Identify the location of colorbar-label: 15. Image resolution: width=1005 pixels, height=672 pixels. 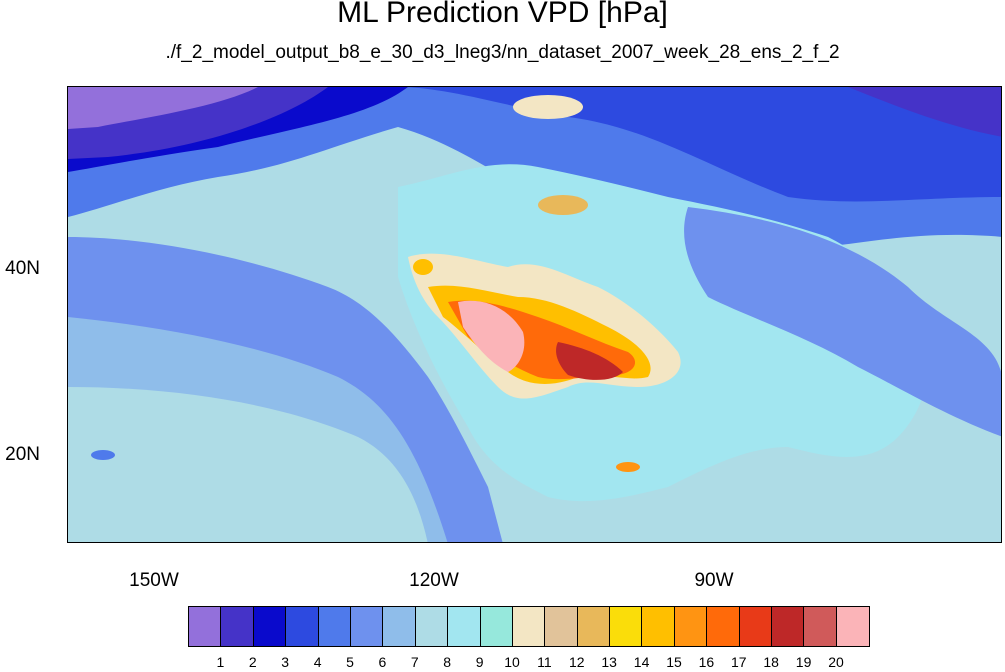
(674, 662).